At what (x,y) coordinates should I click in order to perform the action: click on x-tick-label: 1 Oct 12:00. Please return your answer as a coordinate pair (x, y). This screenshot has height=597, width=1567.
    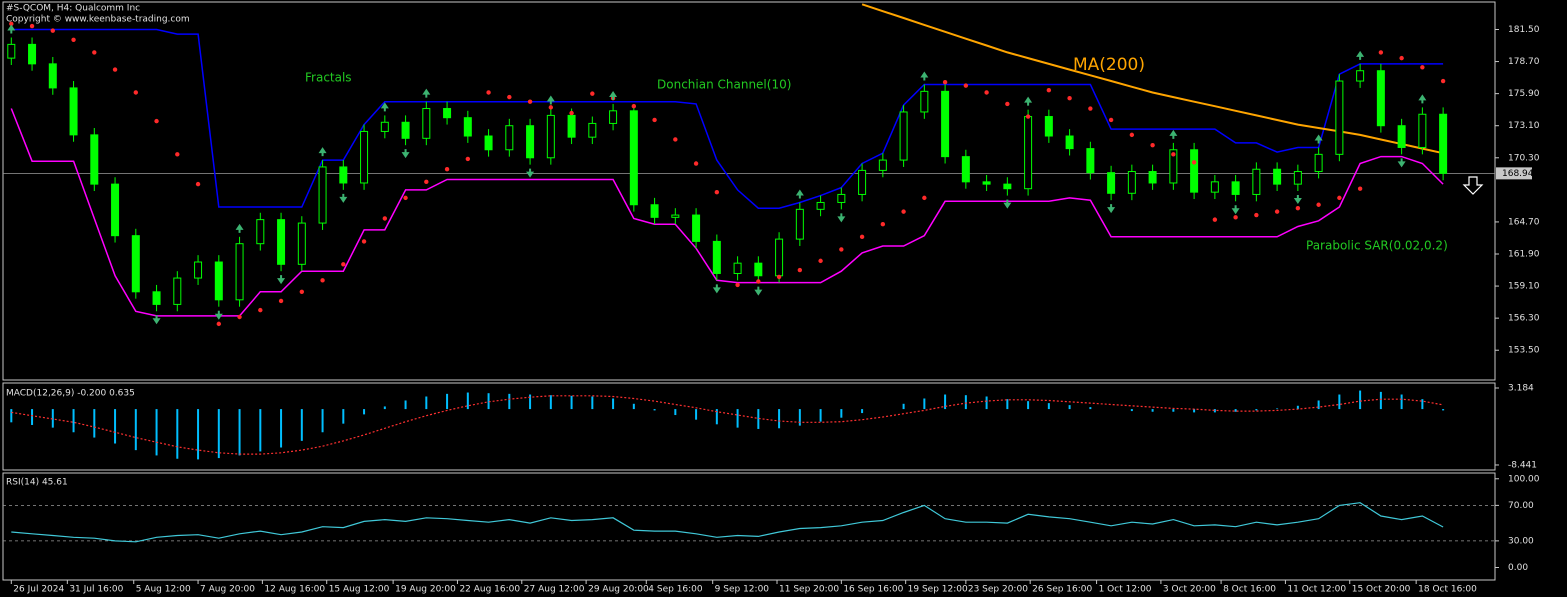
    Looking at the image, I should click on (1125, 590).